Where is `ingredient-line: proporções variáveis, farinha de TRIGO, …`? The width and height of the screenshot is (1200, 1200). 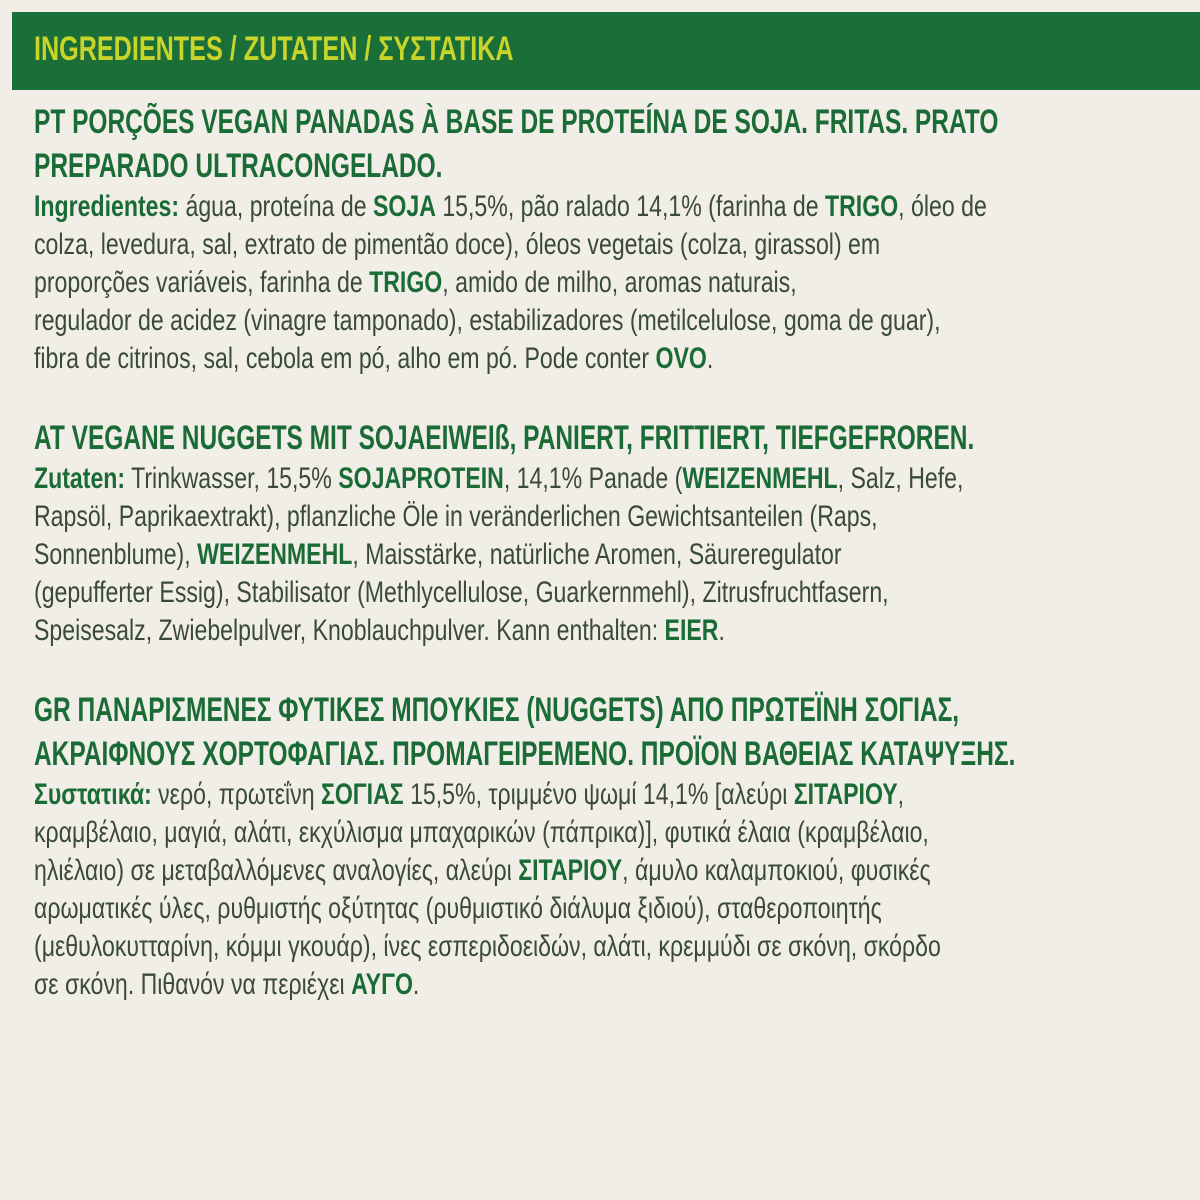
ingredient-line: proporções variáveis, farinha de TRIGO, … is located at coordinates (473, 283).